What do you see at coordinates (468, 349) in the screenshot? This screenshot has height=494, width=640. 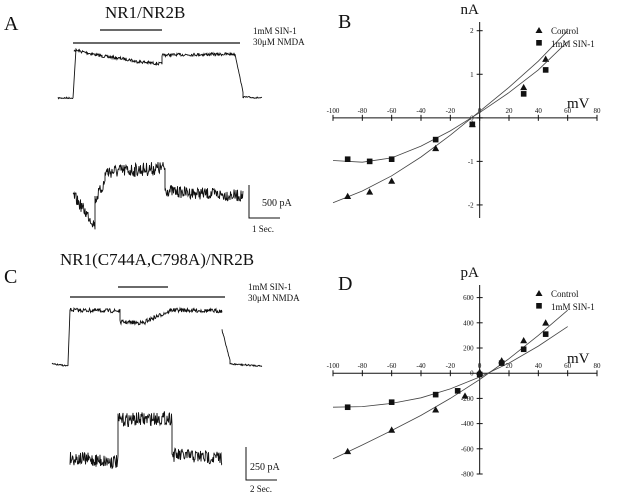 I see `y-tick-label: 200` at bounding box center [468, 349].